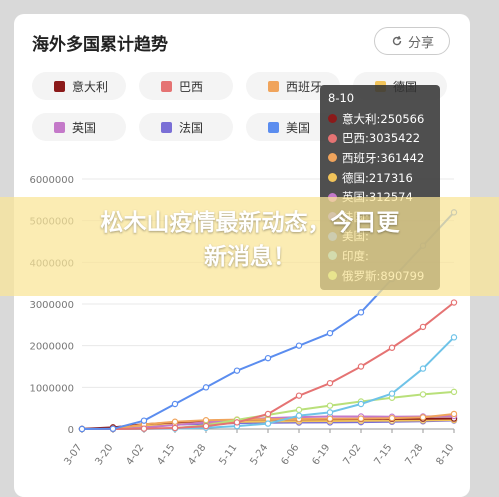 Image resolution: width=499 pixels, height=497 pixels. What do you see at coordinates (166, 454) in the screenshot?
I see `x-tick-label: 4-15` at bounding box center [166, 454].